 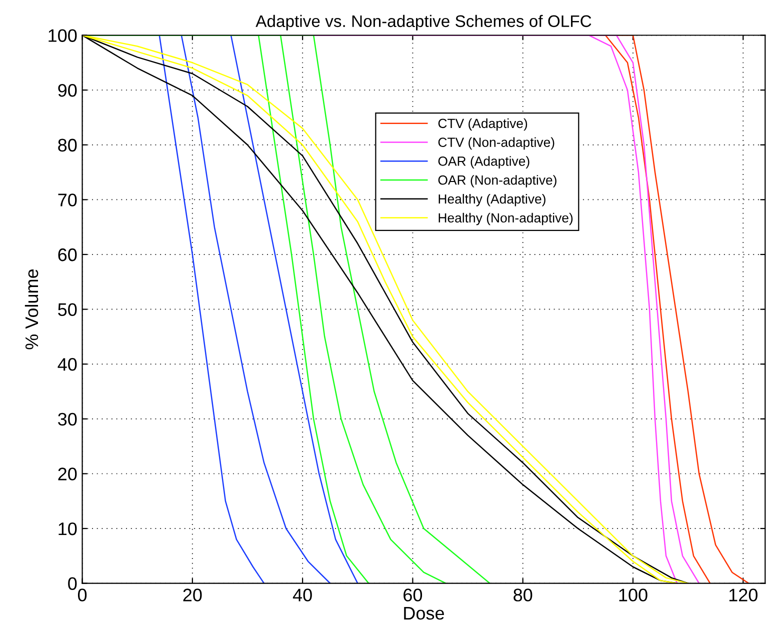 I want to click on y-tick-label: 90, so click(x=67, y=90).